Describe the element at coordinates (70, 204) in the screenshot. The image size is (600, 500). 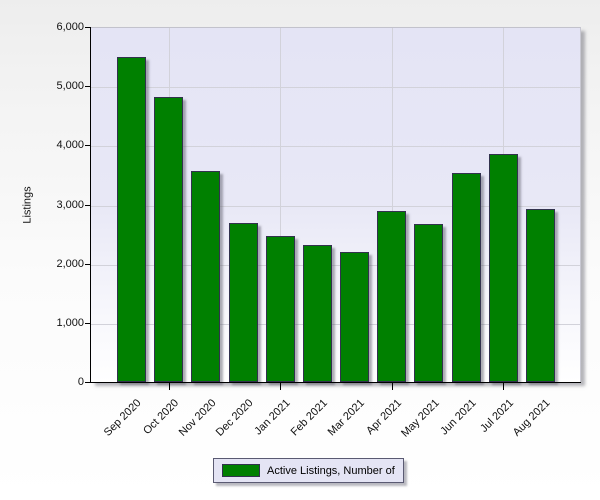
I see `y-tick-label: 3,000` at that location.